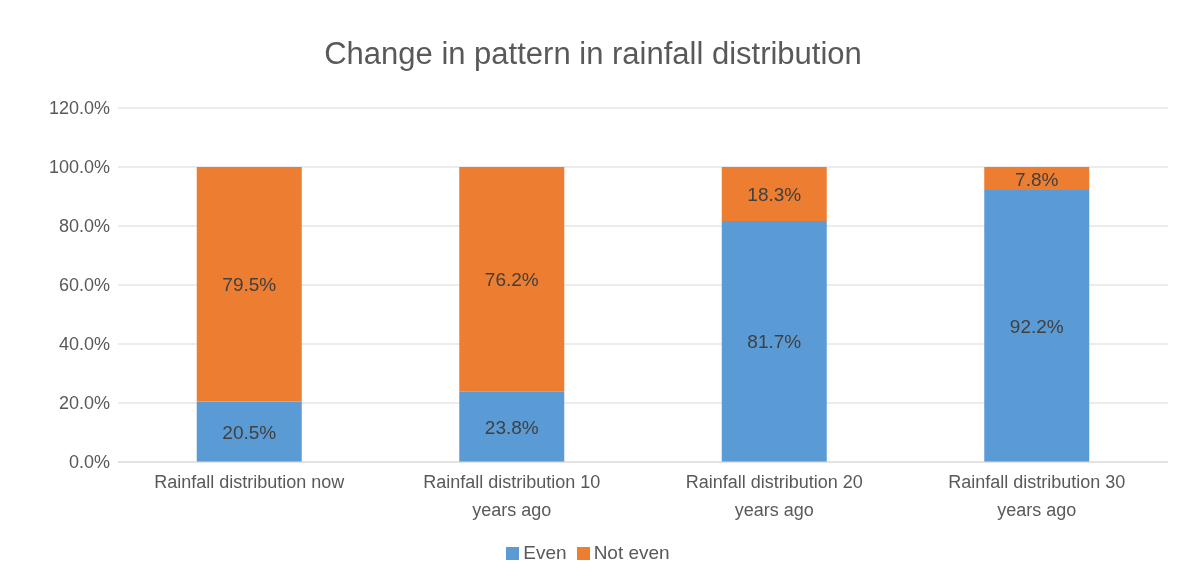 The width and height of the screenshot is (1189, 582). Describe the element at coordinates (1037, 496) in the screenshot. I see `x-tick-label: Rainfall distribution 30 years ago` at that location.